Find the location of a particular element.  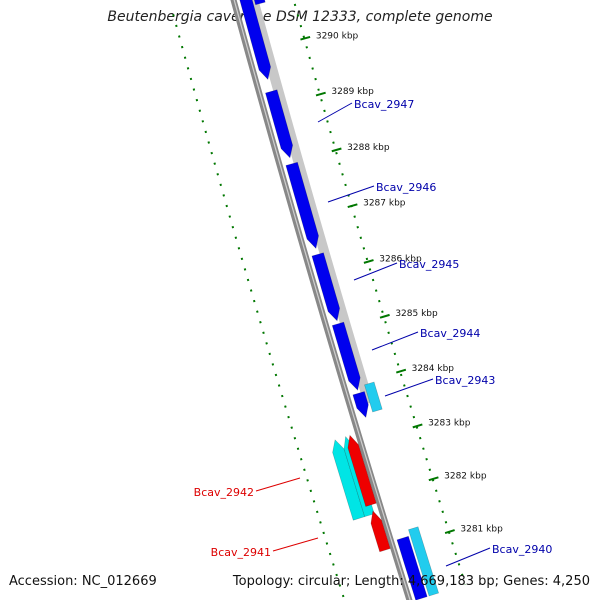

tick-label-10: 3281 kbp is located at coordinates (481, 529).